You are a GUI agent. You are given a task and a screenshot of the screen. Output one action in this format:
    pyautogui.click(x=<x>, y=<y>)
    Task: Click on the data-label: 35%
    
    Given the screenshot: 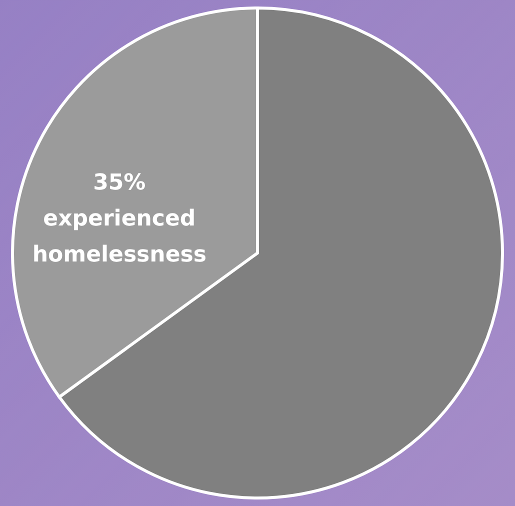 What is the action you would take?
    pyautogui.click(x=119, y=183)
    